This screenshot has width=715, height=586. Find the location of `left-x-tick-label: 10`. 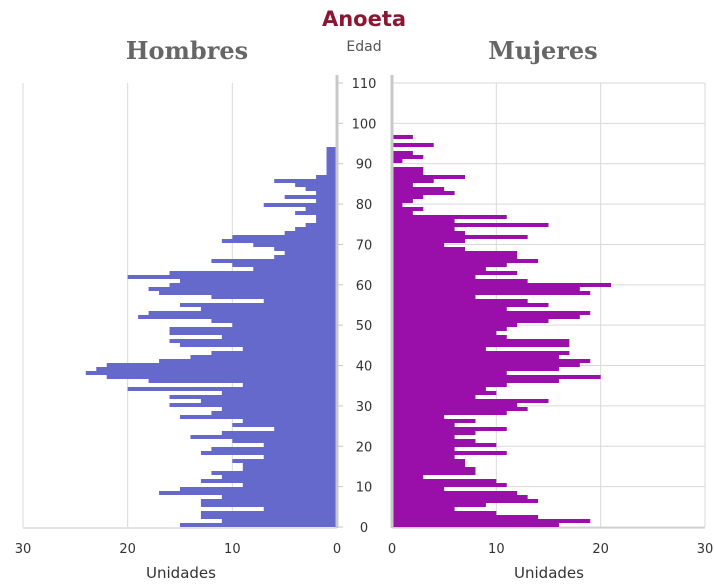

left-x-tick-label: 10 is located at coordinates (232, 549).